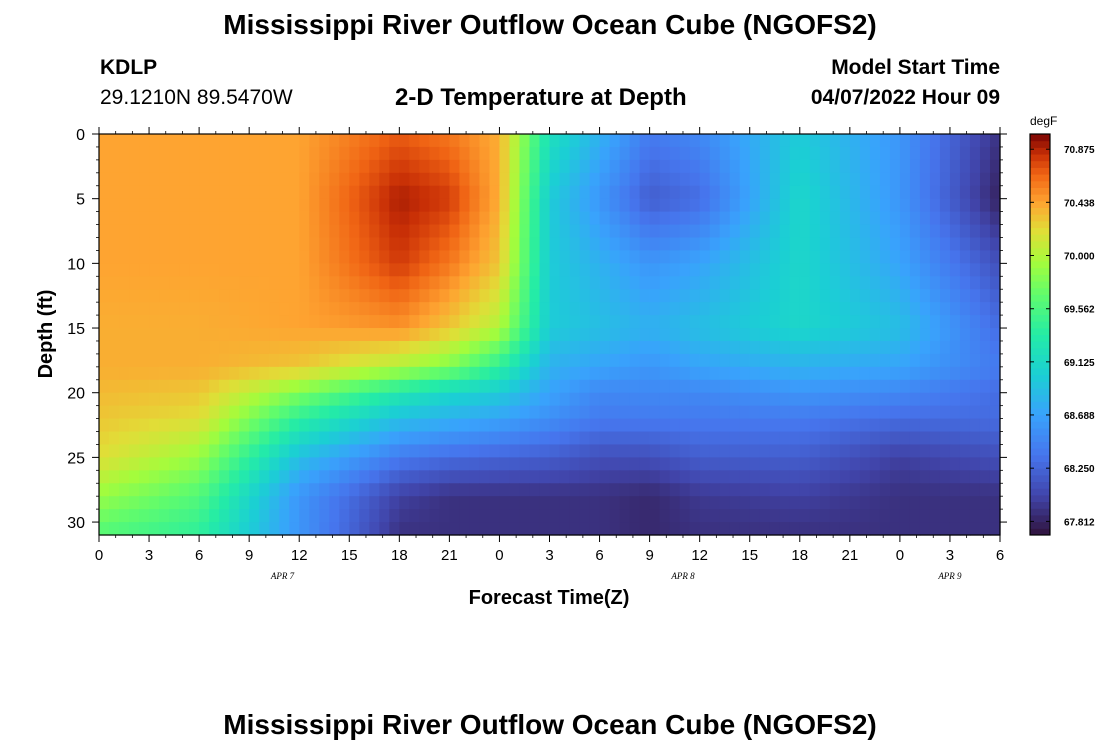 This screenshot has height=750, width=1100. I want to click on colorbar-frame, so click(1040, 334).